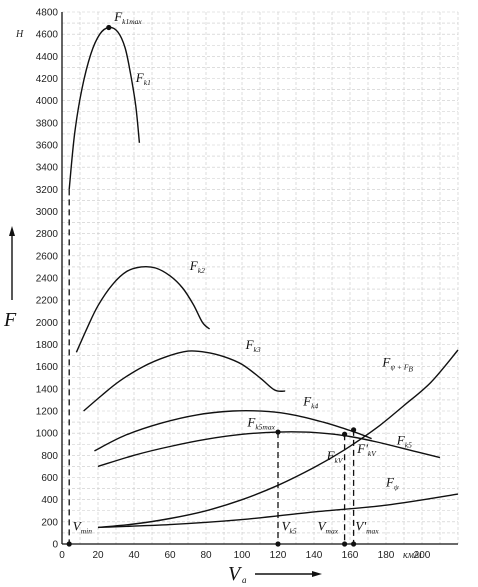 This screenshot has height=587, width=478. I want to click on x-axis-title: V a, so click(275, 574).